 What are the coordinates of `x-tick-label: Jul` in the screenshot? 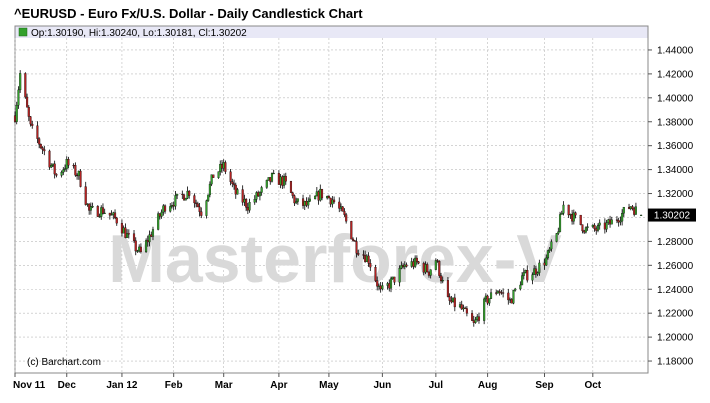 It's located at (436, 385).